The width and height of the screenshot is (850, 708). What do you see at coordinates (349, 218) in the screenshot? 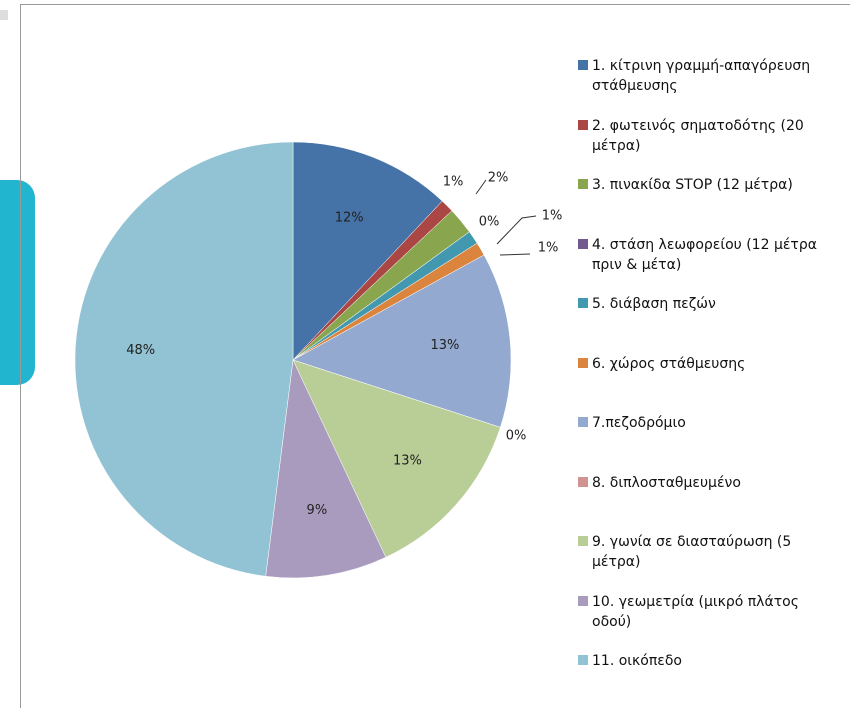
I see `data-label: 12%` at bounding box center [349, 218].